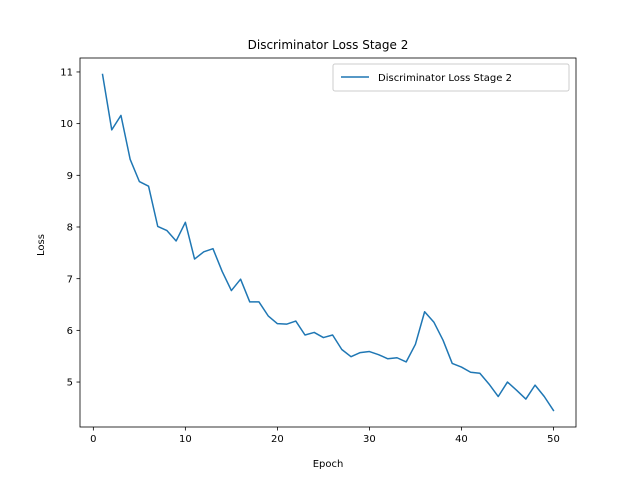 This screenshot has width=640, height=484. What do you see at coordinates (70, 383) in the screenshot?
I see `y-tick-label: 5` at bounding box center [70, 383].